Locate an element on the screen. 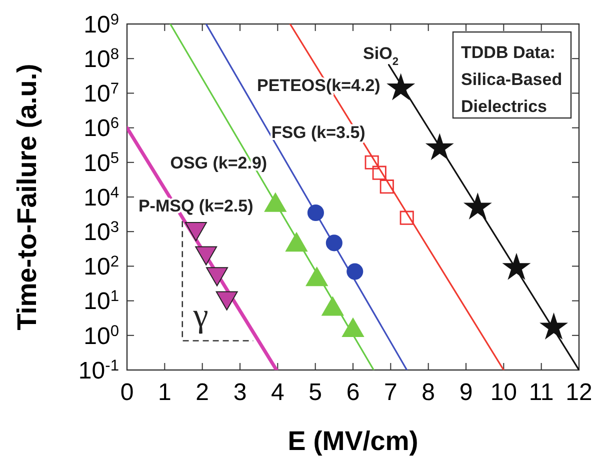  y-tick-label: 10$^{8}$ is located at coordinates (101, 59).